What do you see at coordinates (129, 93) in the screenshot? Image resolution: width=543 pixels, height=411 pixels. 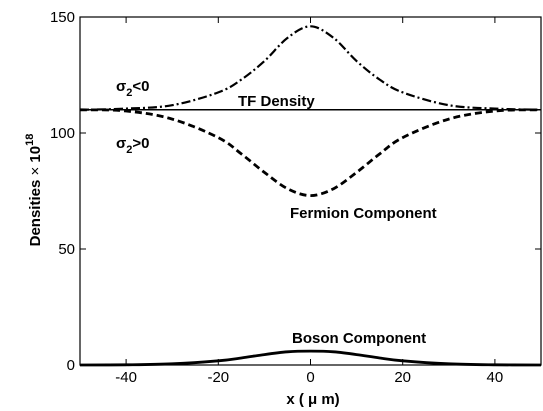 I see `sigma-negative-subscript: 2` at bounding box center [129, 93].